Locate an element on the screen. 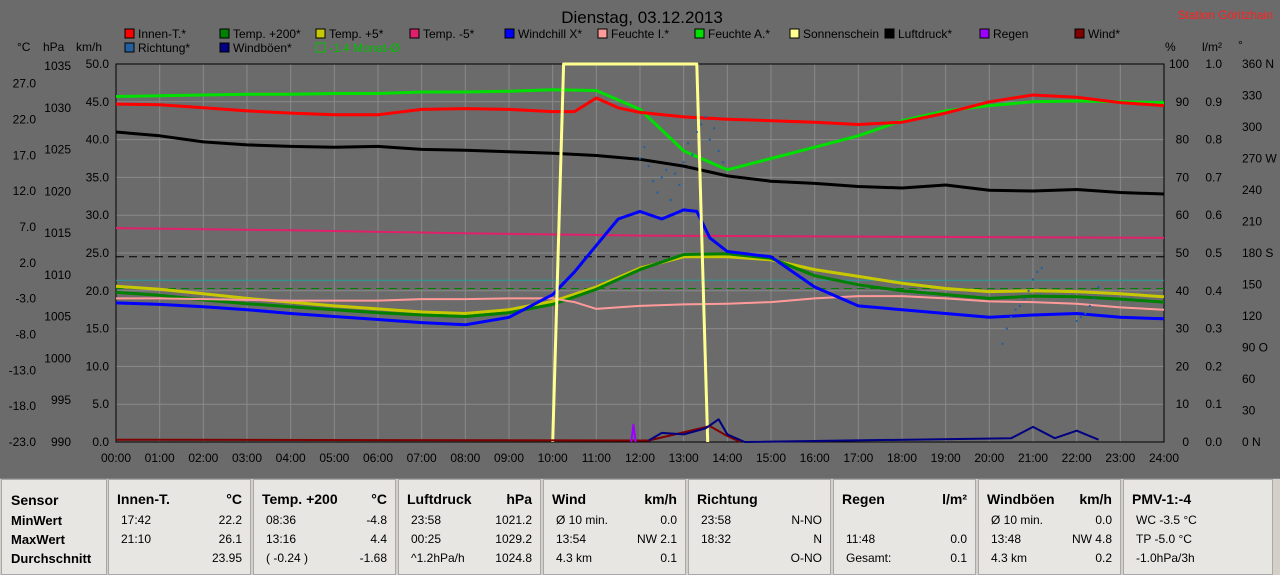 The image size is (1280, 575). cell-right: 26.1 is located at coordinates (230, 539).